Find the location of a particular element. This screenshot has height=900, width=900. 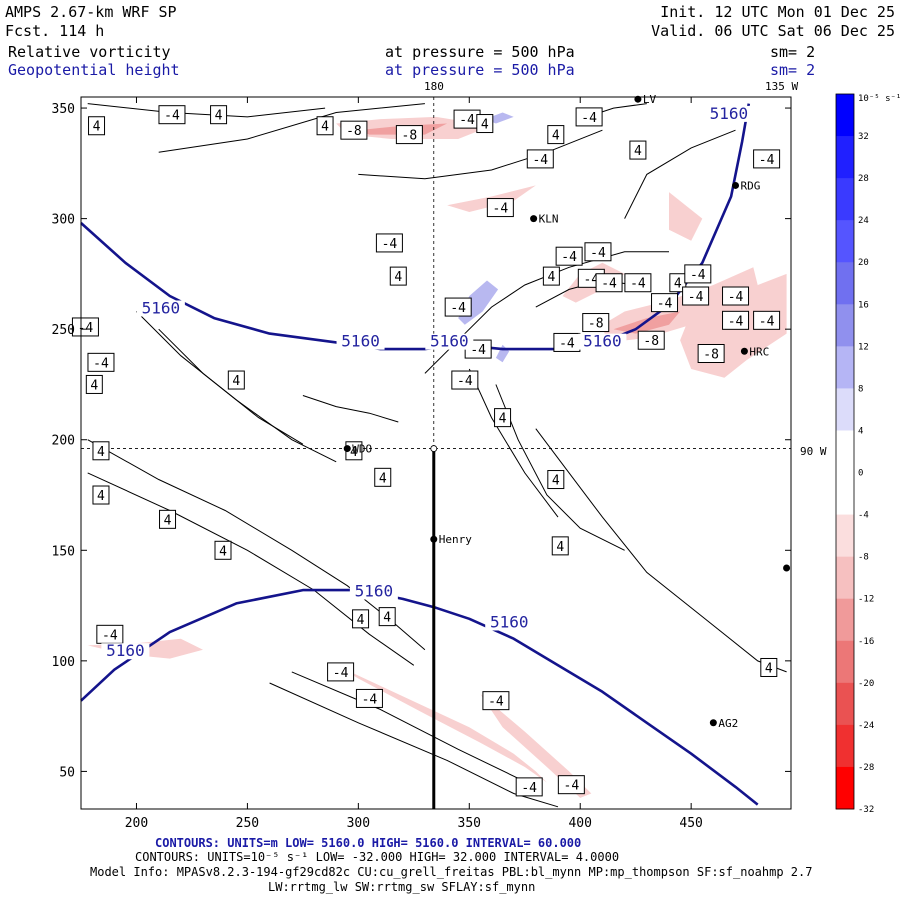

station-label: KLN is located at coordinates (549, 219).